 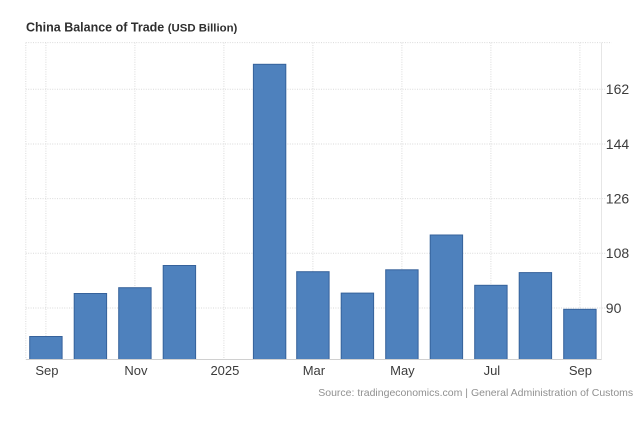 What do you see at coordinates (618, 89) in the screenshot?
I see `svg-text: 162` at bounding box center [618, 89].